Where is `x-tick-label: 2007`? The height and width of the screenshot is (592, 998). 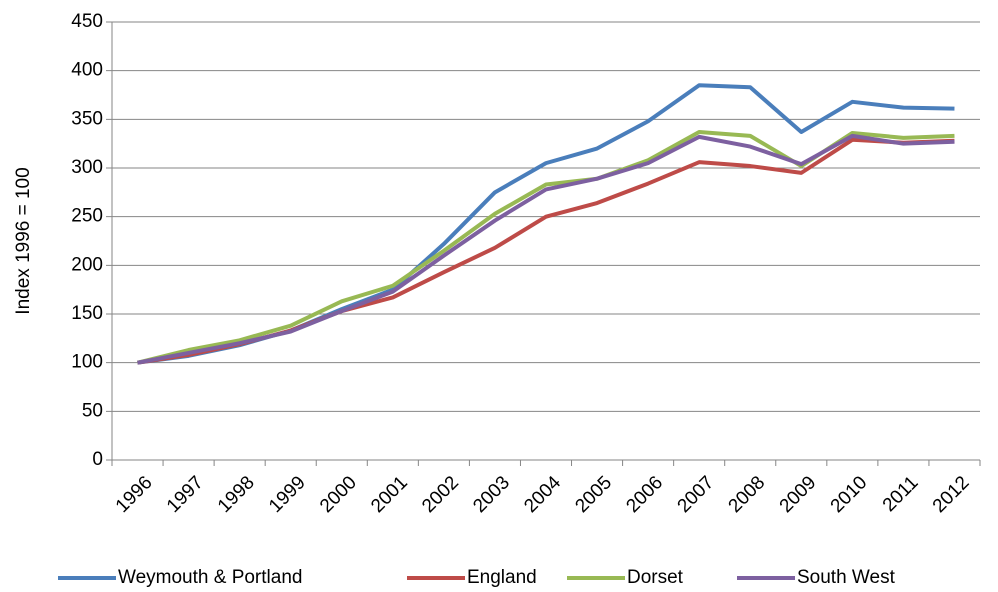
x-tick-label: 2007 is located at coordinates (696, 494).